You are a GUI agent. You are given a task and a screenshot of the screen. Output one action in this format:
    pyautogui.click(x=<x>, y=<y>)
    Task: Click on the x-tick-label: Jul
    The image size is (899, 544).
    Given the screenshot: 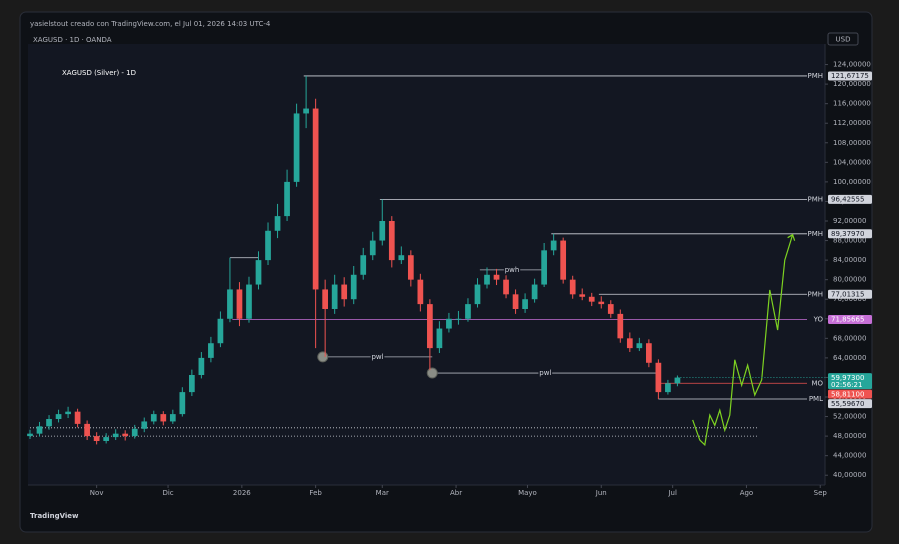 What is the action you would take?
    pyautogui.click(x=672, y=493)
    